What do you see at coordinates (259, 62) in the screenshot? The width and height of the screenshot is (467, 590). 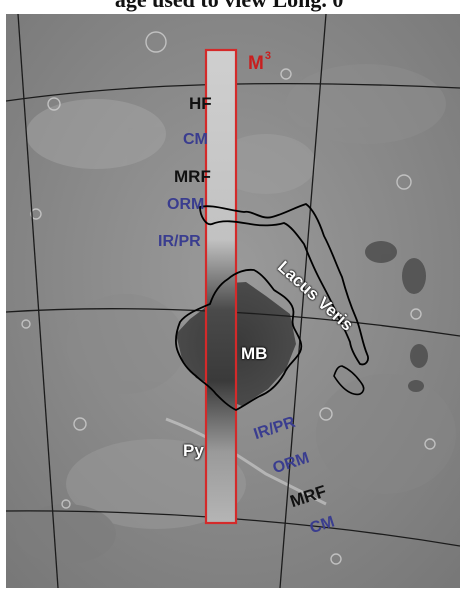 I see `instrument-label: M3` at bounding box center [259, 62].